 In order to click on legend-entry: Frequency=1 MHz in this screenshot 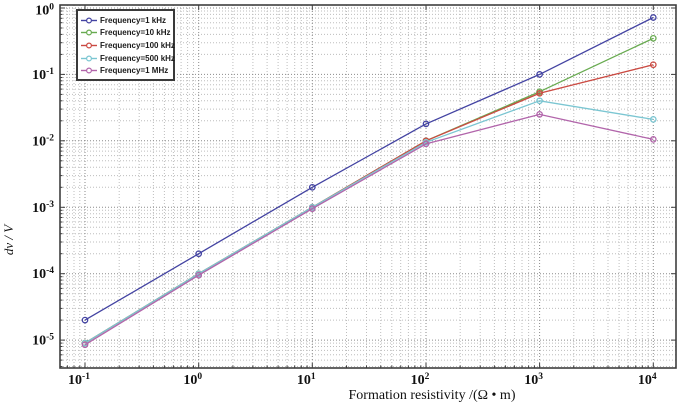, I will do `click(126, 70)`.